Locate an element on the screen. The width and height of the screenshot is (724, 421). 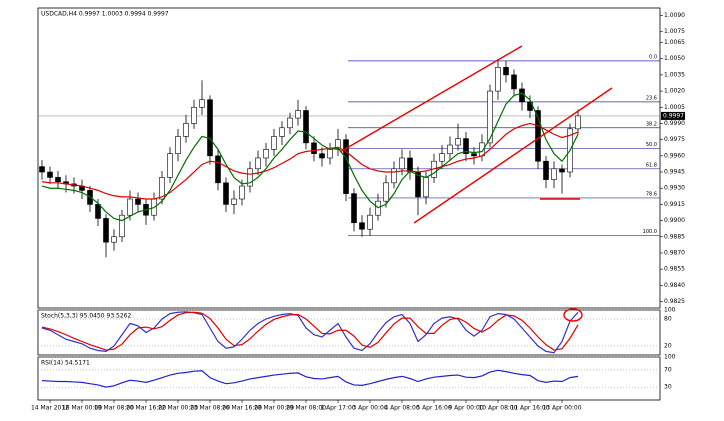
rsi-panel is located at coordinates (349, 378).